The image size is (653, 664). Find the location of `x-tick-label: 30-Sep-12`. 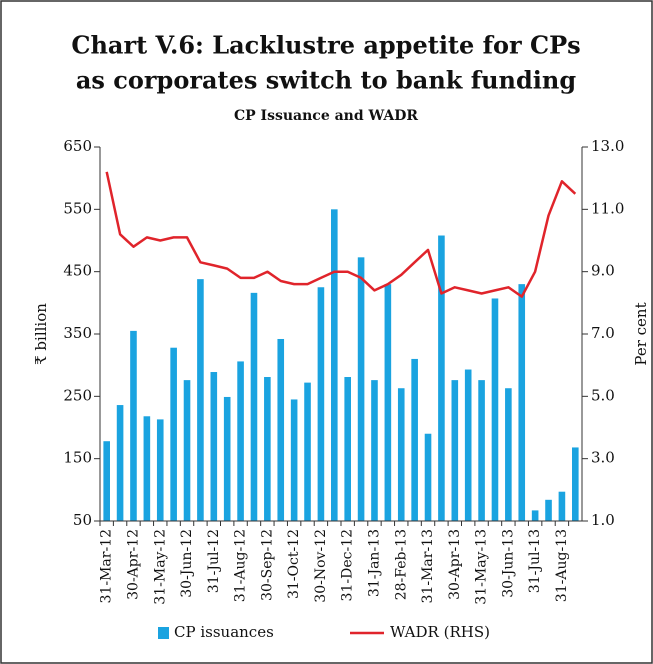

x-tick-label: 30-Sep-12 is located at coordinates (267, 565).